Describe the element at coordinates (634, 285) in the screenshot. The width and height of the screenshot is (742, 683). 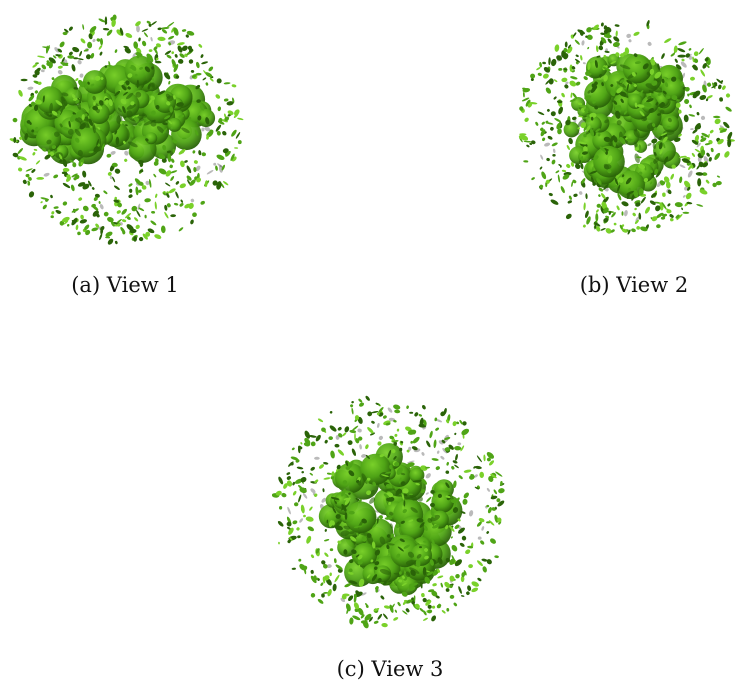
I see `caption-view-2: (b) View 2` at that location.